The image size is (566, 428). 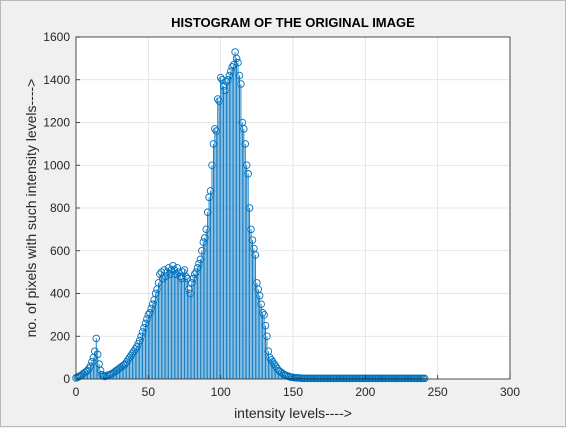 What do you see at coordinates (66, 379) in the screenshot?
I see `y-tick-label: 0` at bounding box center [66, 379].